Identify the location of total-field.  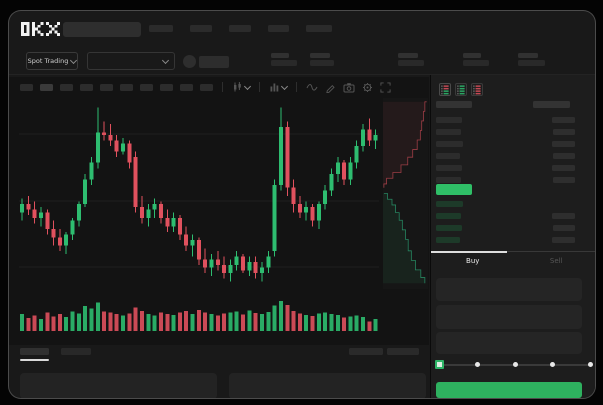
(509, 343).